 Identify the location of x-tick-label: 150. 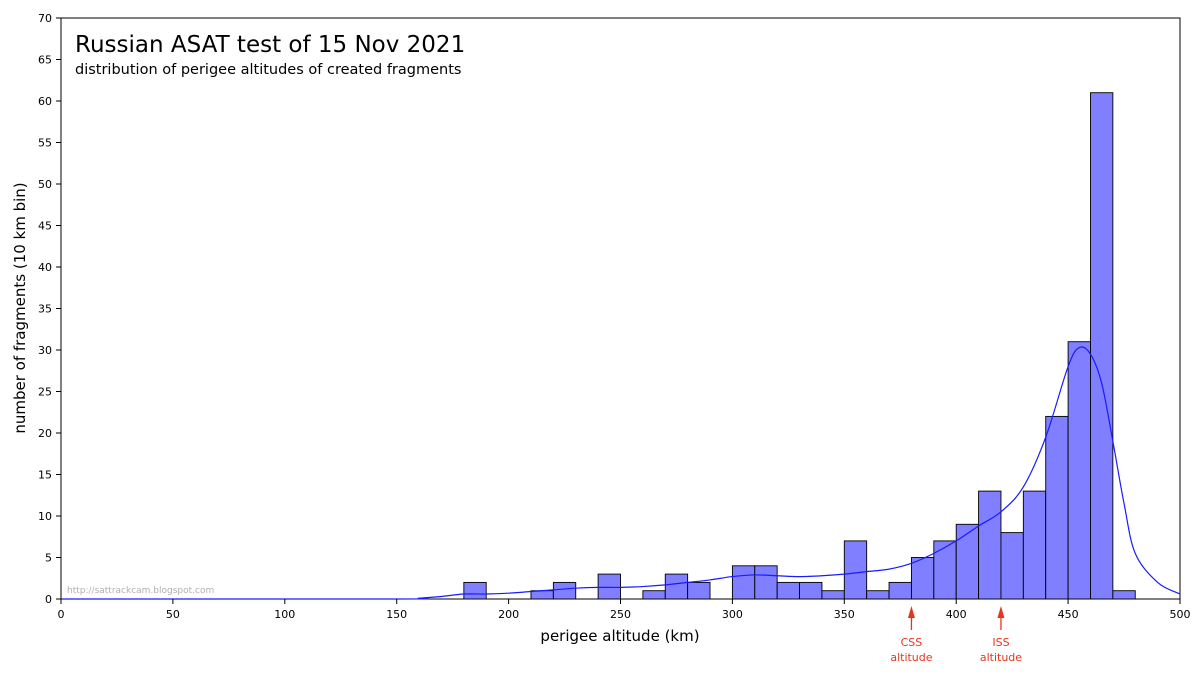
(396, 614).